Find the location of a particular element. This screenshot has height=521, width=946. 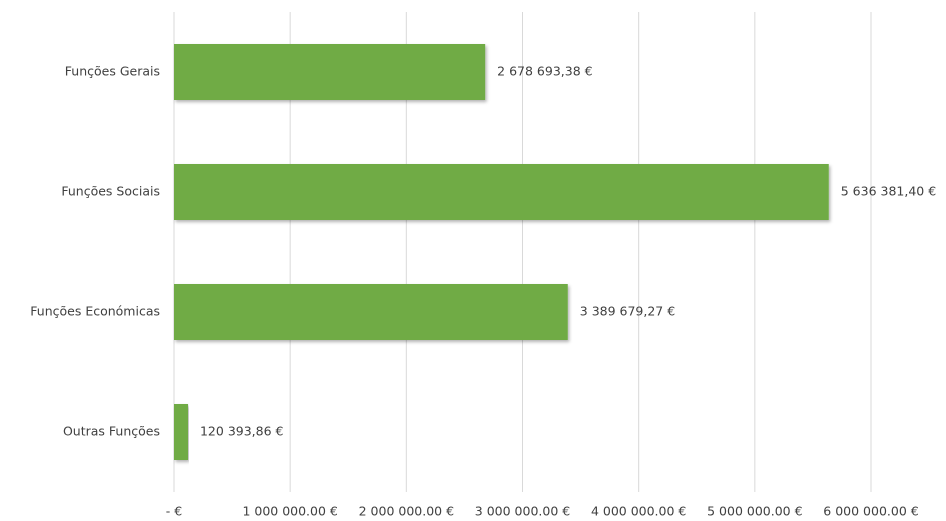

x-tick-label: 4 000 000.00 € is located at coordinates (638, 511).